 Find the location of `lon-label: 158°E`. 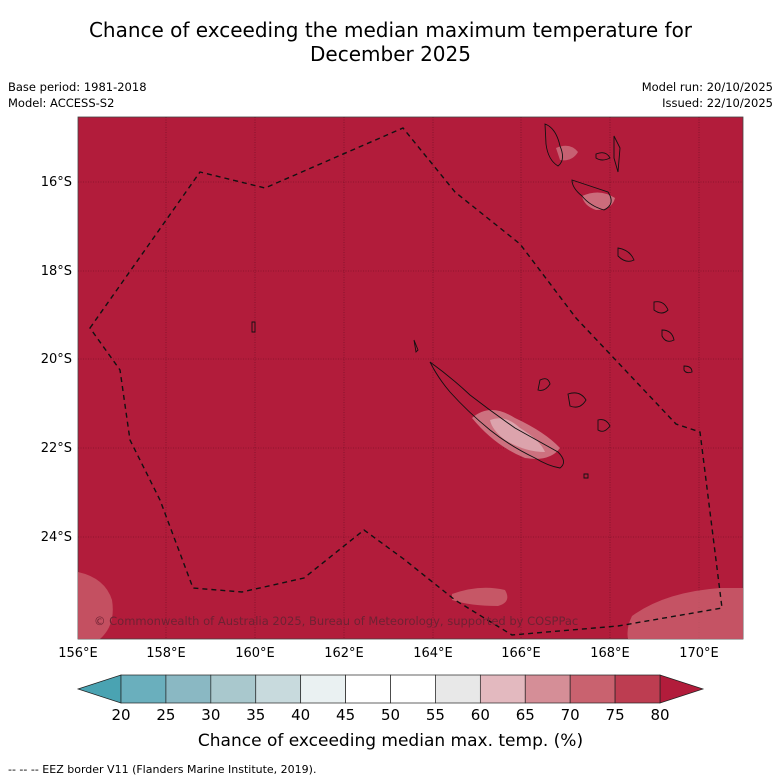

lon-label: 158°E is located at coordinates (166, 653).